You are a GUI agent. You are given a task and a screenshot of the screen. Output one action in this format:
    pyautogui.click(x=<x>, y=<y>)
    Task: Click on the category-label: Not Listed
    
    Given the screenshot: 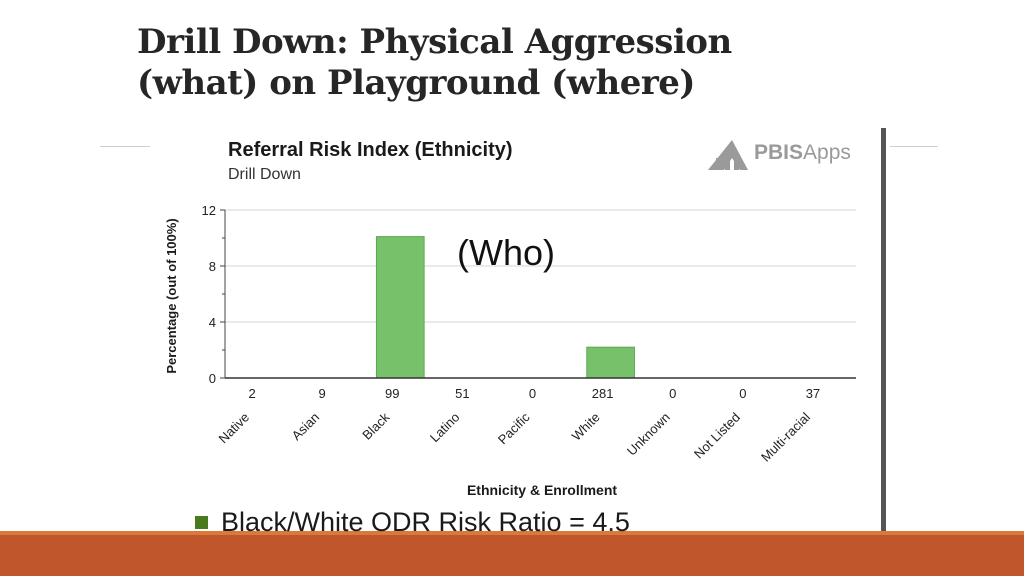 What is the action you would take?
    pyautogui.click(x=717, y=436)
    